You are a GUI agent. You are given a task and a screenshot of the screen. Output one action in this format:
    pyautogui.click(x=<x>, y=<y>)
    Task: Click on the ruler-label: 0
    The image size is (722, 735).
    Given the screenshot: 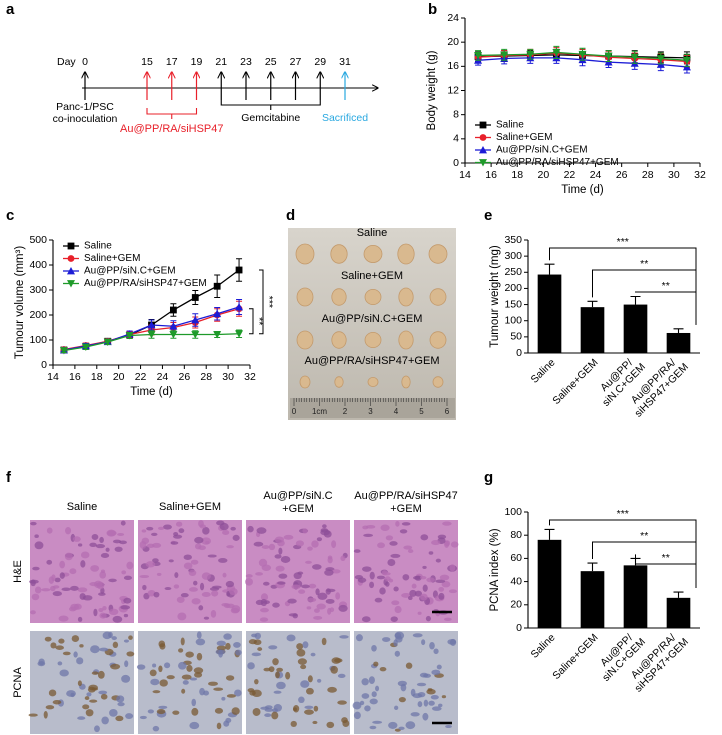 What is the action you would take?
    pyautogui.click(x=294, y=411)
    